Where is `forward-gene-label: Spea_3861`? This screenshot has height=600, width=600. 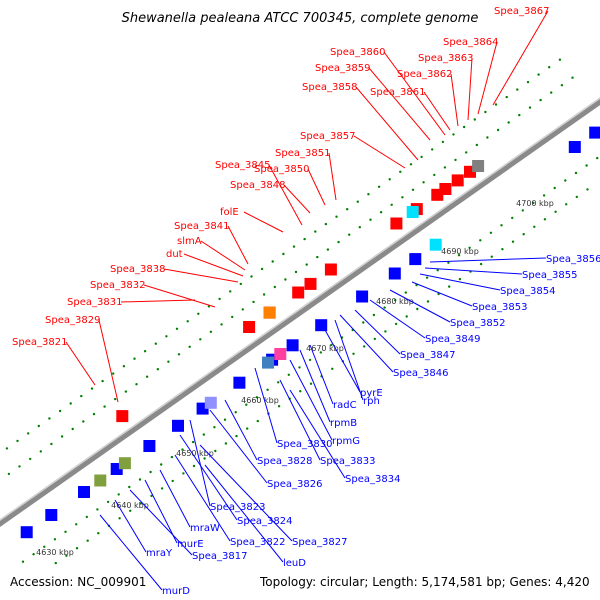
forward-gene-label: Spea_3861 is located at coordinates (397, 92).